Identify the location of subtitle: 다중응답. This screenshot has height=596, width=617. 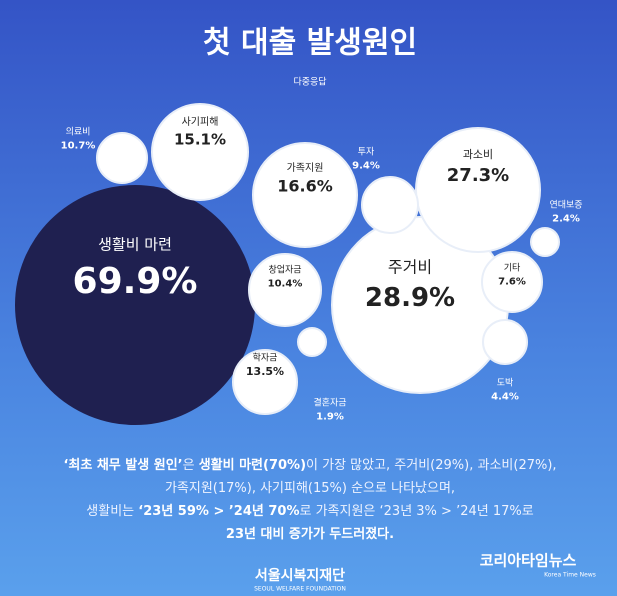
(309, 82).